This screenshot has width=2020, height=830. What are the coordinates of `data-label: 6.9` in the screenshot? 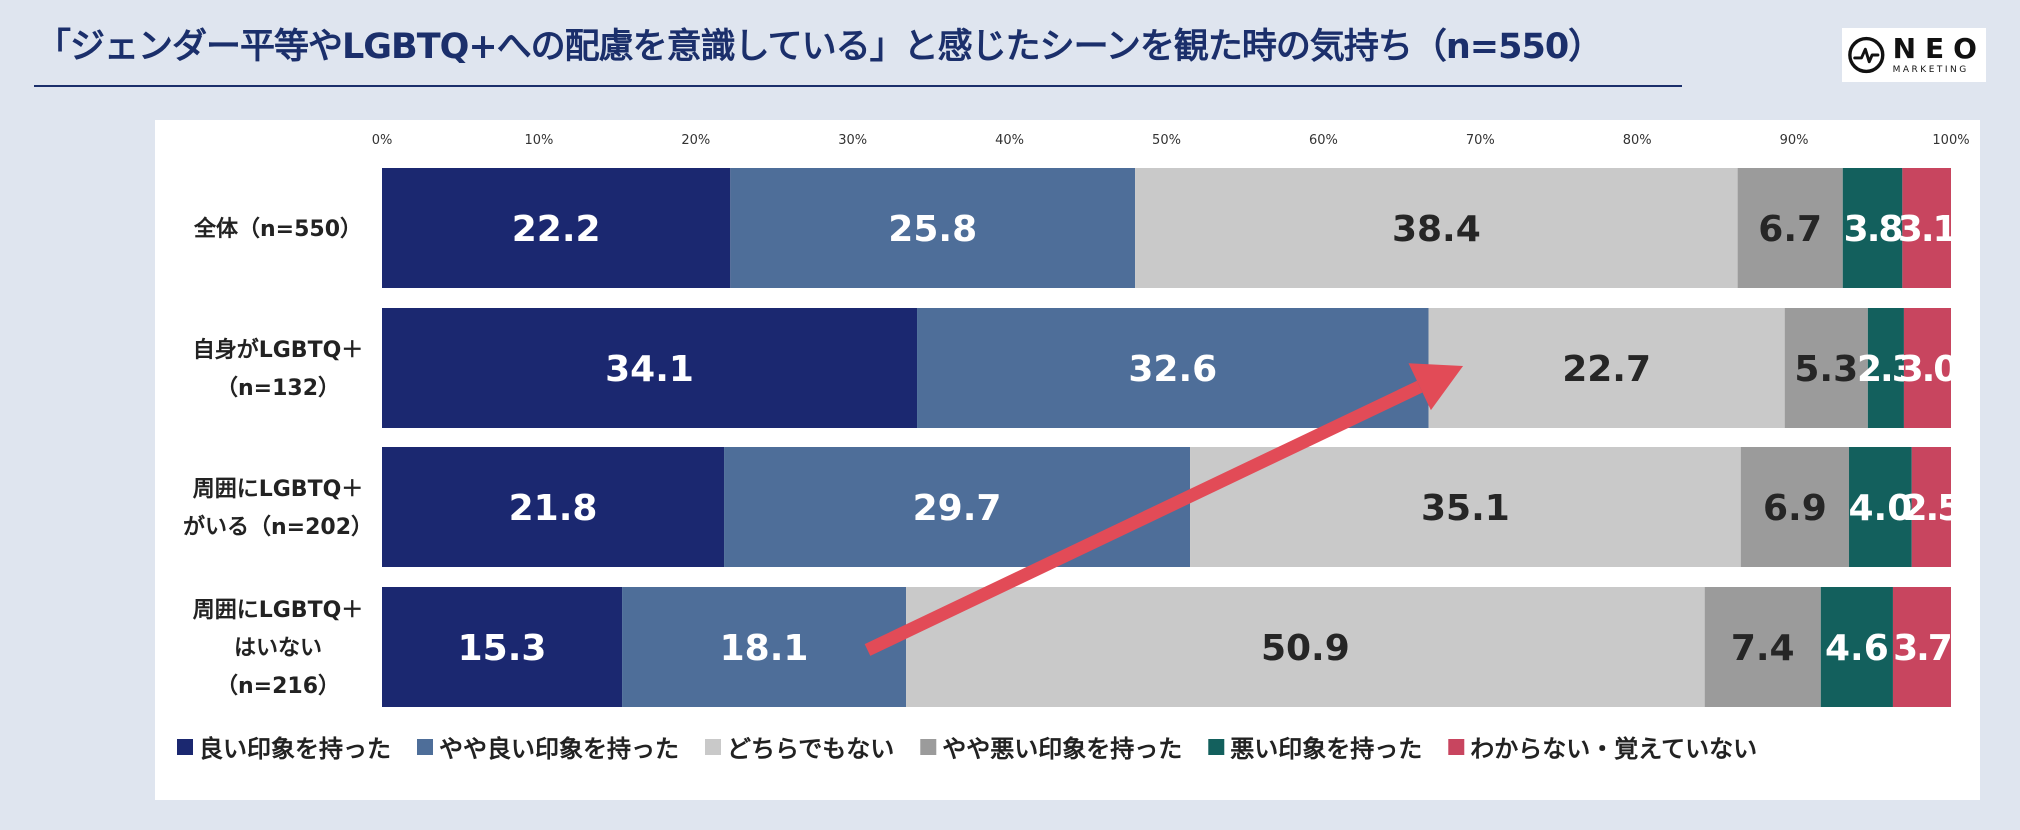 It's located at (1795, 508).